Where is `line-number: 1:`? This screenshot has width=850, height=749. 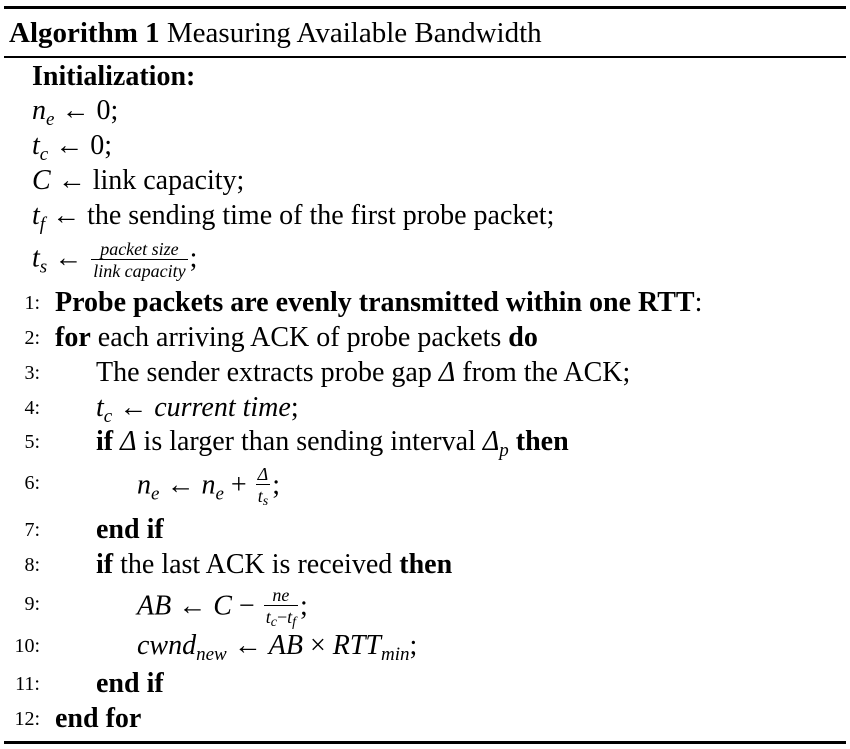 line-number: 1: is located at coordinates (32, 303).